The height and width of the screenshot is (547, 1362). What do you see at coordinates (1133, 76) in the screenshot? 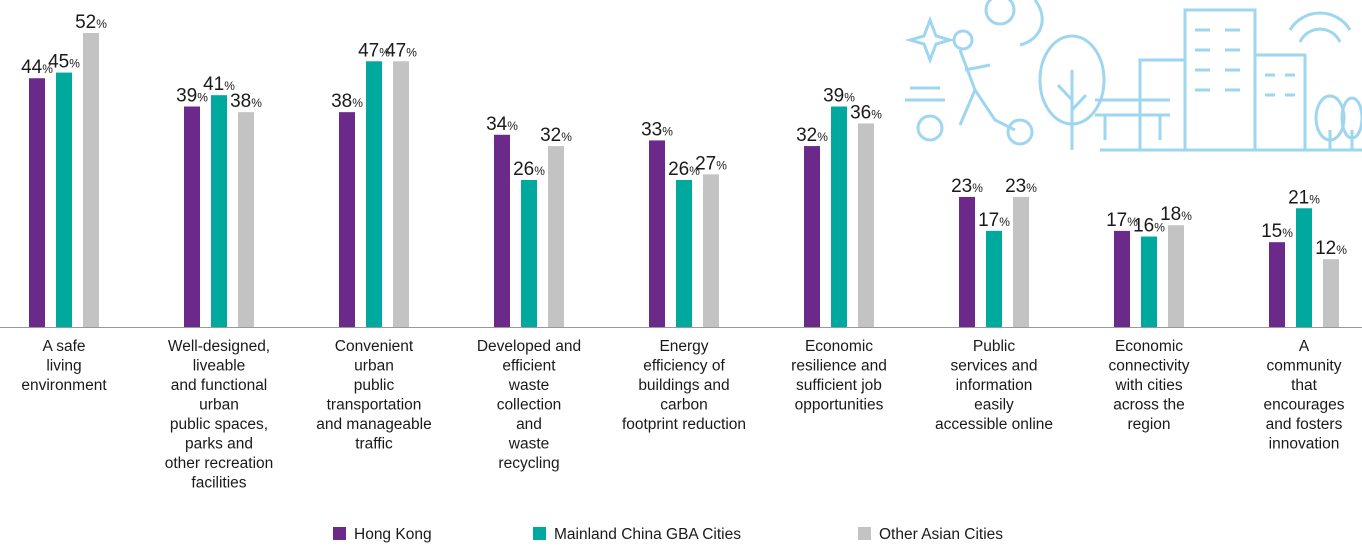
I see `decoration` at bounding box center [1133, 76].